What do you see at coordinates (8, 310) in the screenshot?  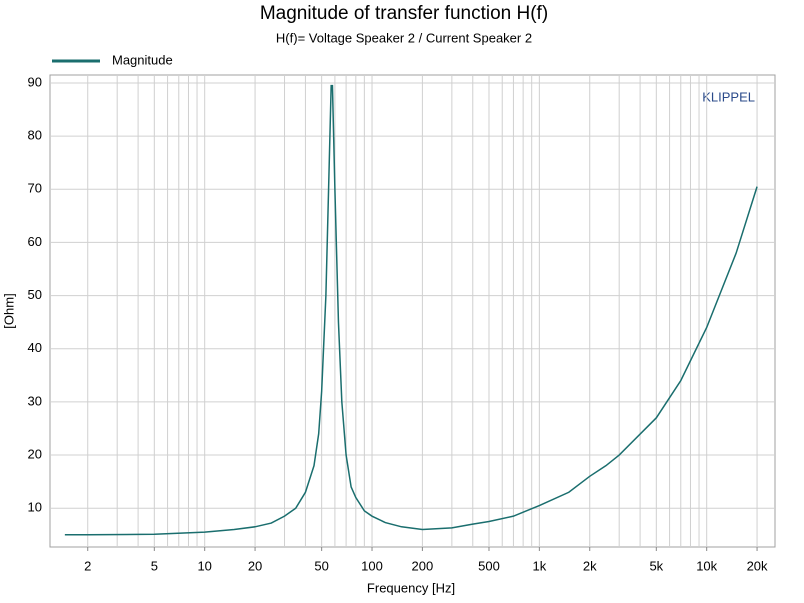 I see `y-axis-label: [Ohm]` at bounding box center [8, 310].